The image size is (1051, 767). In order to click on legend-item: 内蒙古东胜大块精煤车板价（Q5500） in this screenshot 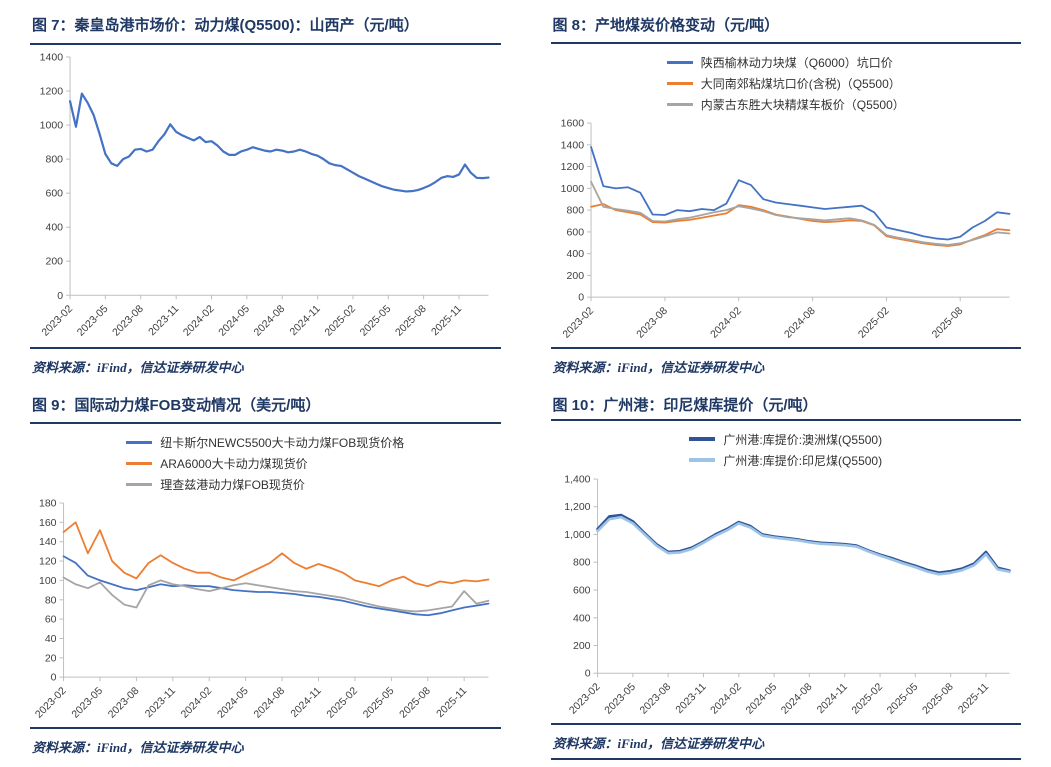, I will do `click(785, 104)`.